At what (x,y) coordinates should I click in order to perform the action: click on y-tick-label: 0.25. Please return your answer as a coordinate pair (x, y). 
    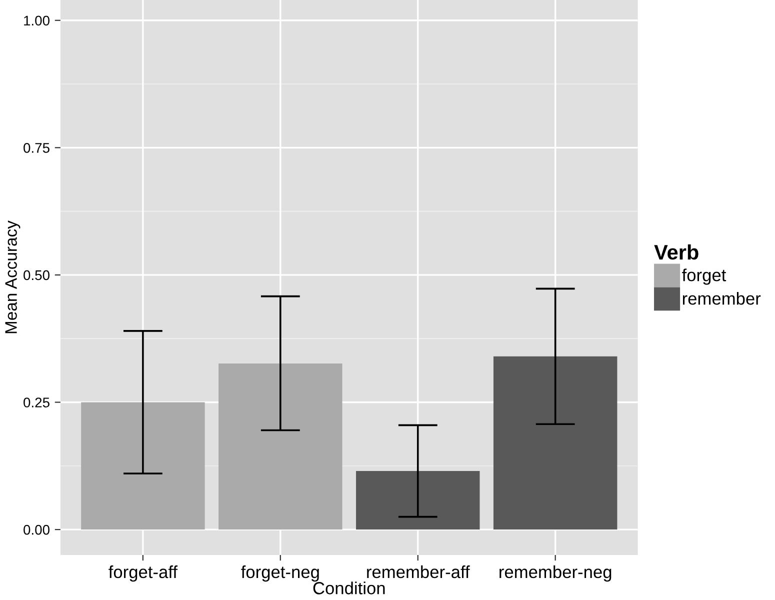
    Looking at the image, I should click on (37, 403).